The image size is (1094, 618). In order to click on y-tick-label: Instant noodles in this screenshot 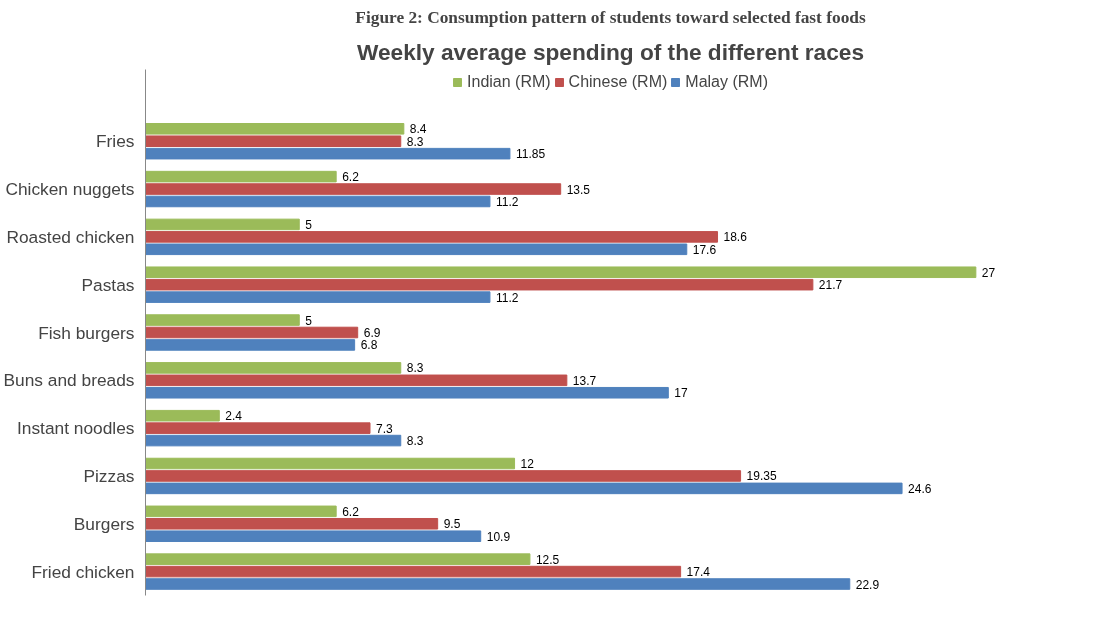, I will do `click(75, 428)`.